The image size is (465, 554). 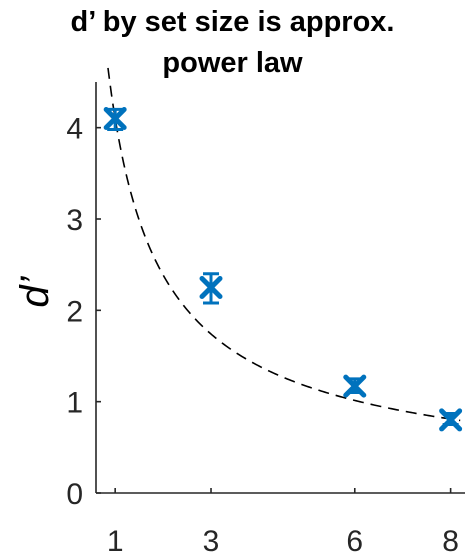 I want to click on x-tick-label: 8, so click(x=450, y=539).